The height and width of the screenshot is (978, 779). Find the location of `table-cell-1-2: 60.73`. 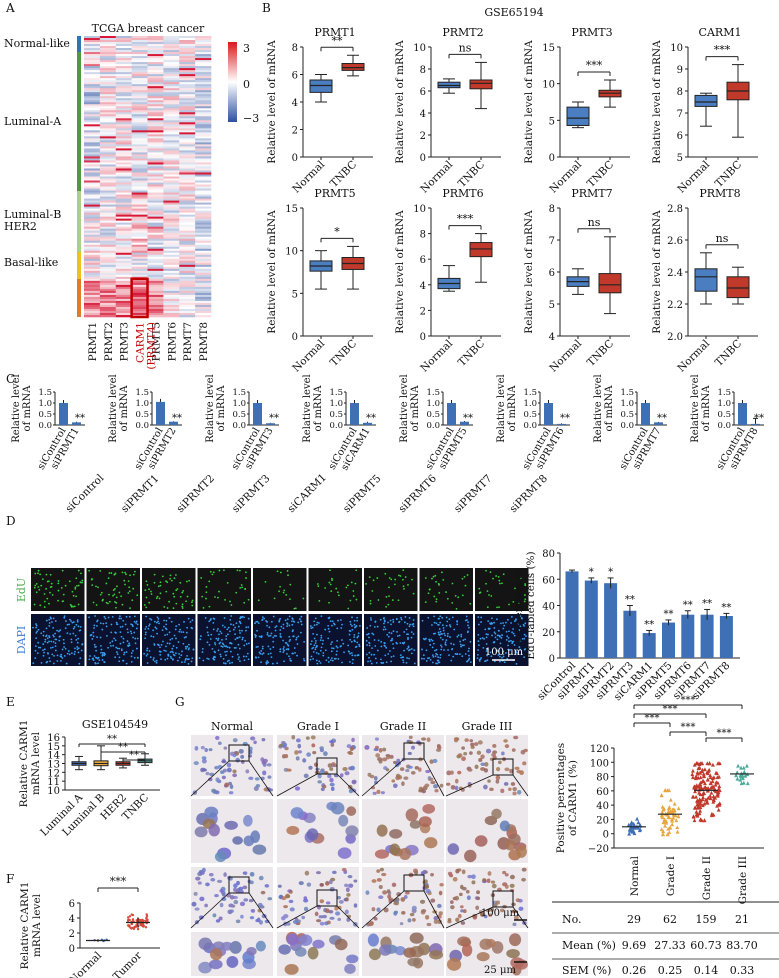

table-cell-1-2: 60.73 is located at coordinates (706, 945).